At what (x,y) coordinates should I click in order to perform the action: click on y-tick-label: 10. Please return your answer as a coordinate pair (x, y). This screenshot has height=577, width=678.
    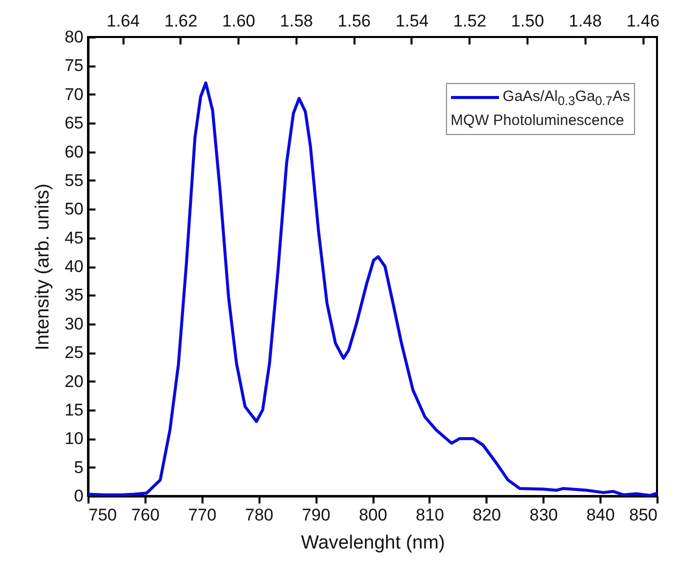
    Looking at the image, I should click on (74, 438).